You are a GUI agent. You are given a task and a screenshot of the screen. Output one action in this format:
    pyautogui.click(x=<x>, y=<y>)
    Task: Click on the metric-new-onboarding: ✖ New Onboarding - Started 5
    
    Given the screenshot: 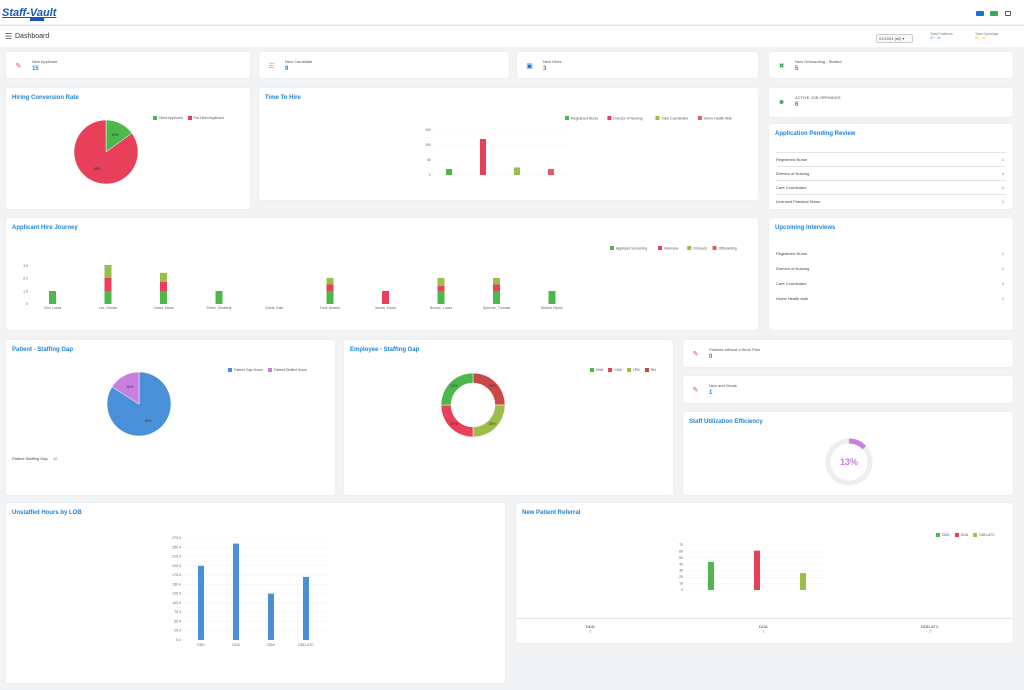 What is the action you would take?
    pyautogui.click(x=891, y=65)
    